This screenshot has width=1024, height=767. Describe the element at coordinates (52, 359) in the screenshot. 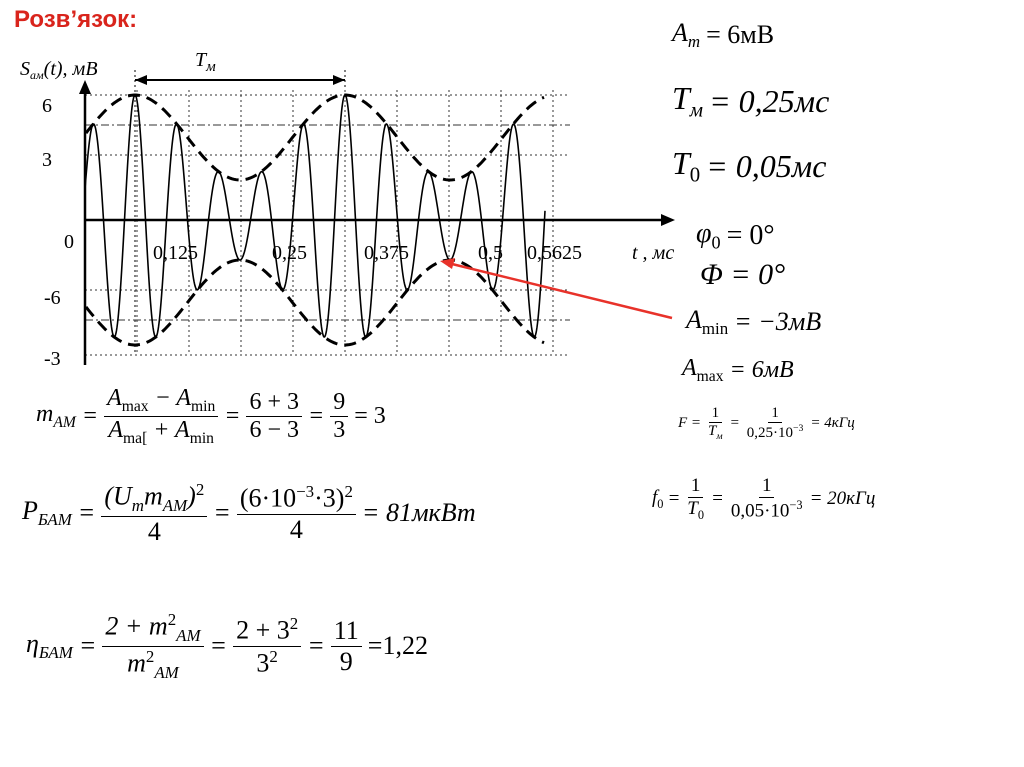

I see `y-tick-label: -3` at that location.